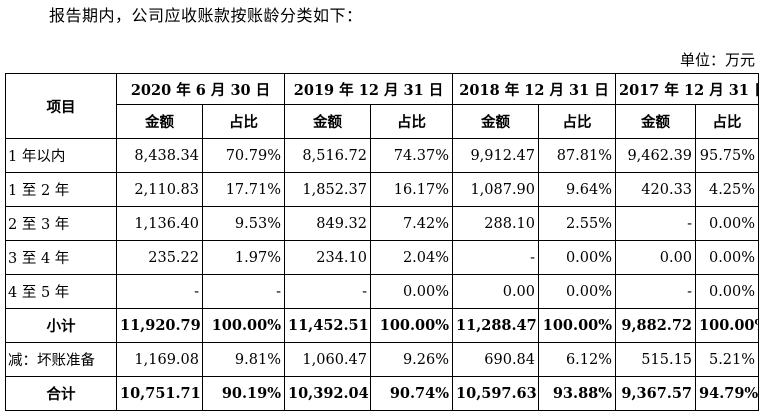 Image resolution: width=763 pixels, height=415 pixels. I want to click on ratio-cell: 90.19%, so click(243, 393).